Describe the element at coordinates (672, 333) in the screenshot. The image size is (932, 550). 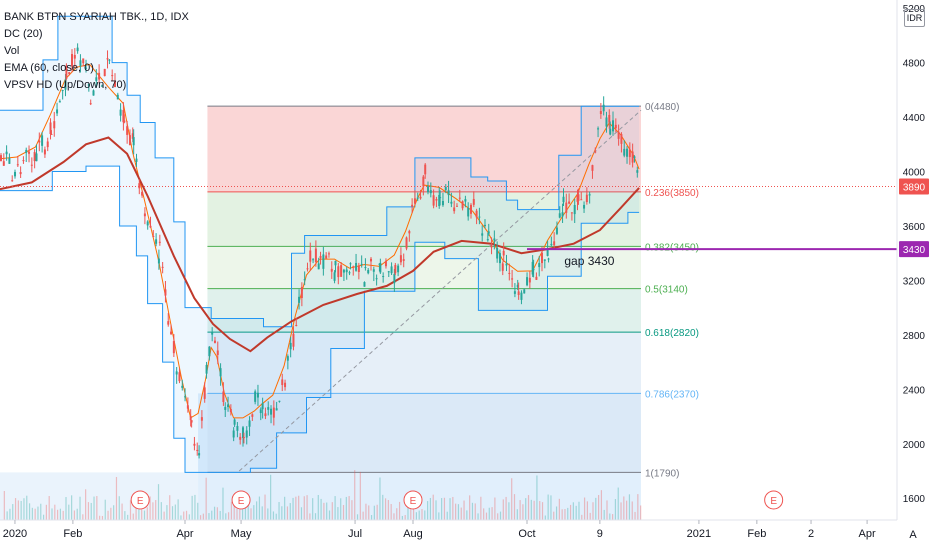
I see `fib-level-label-4: 0.618(2820)` at that location.